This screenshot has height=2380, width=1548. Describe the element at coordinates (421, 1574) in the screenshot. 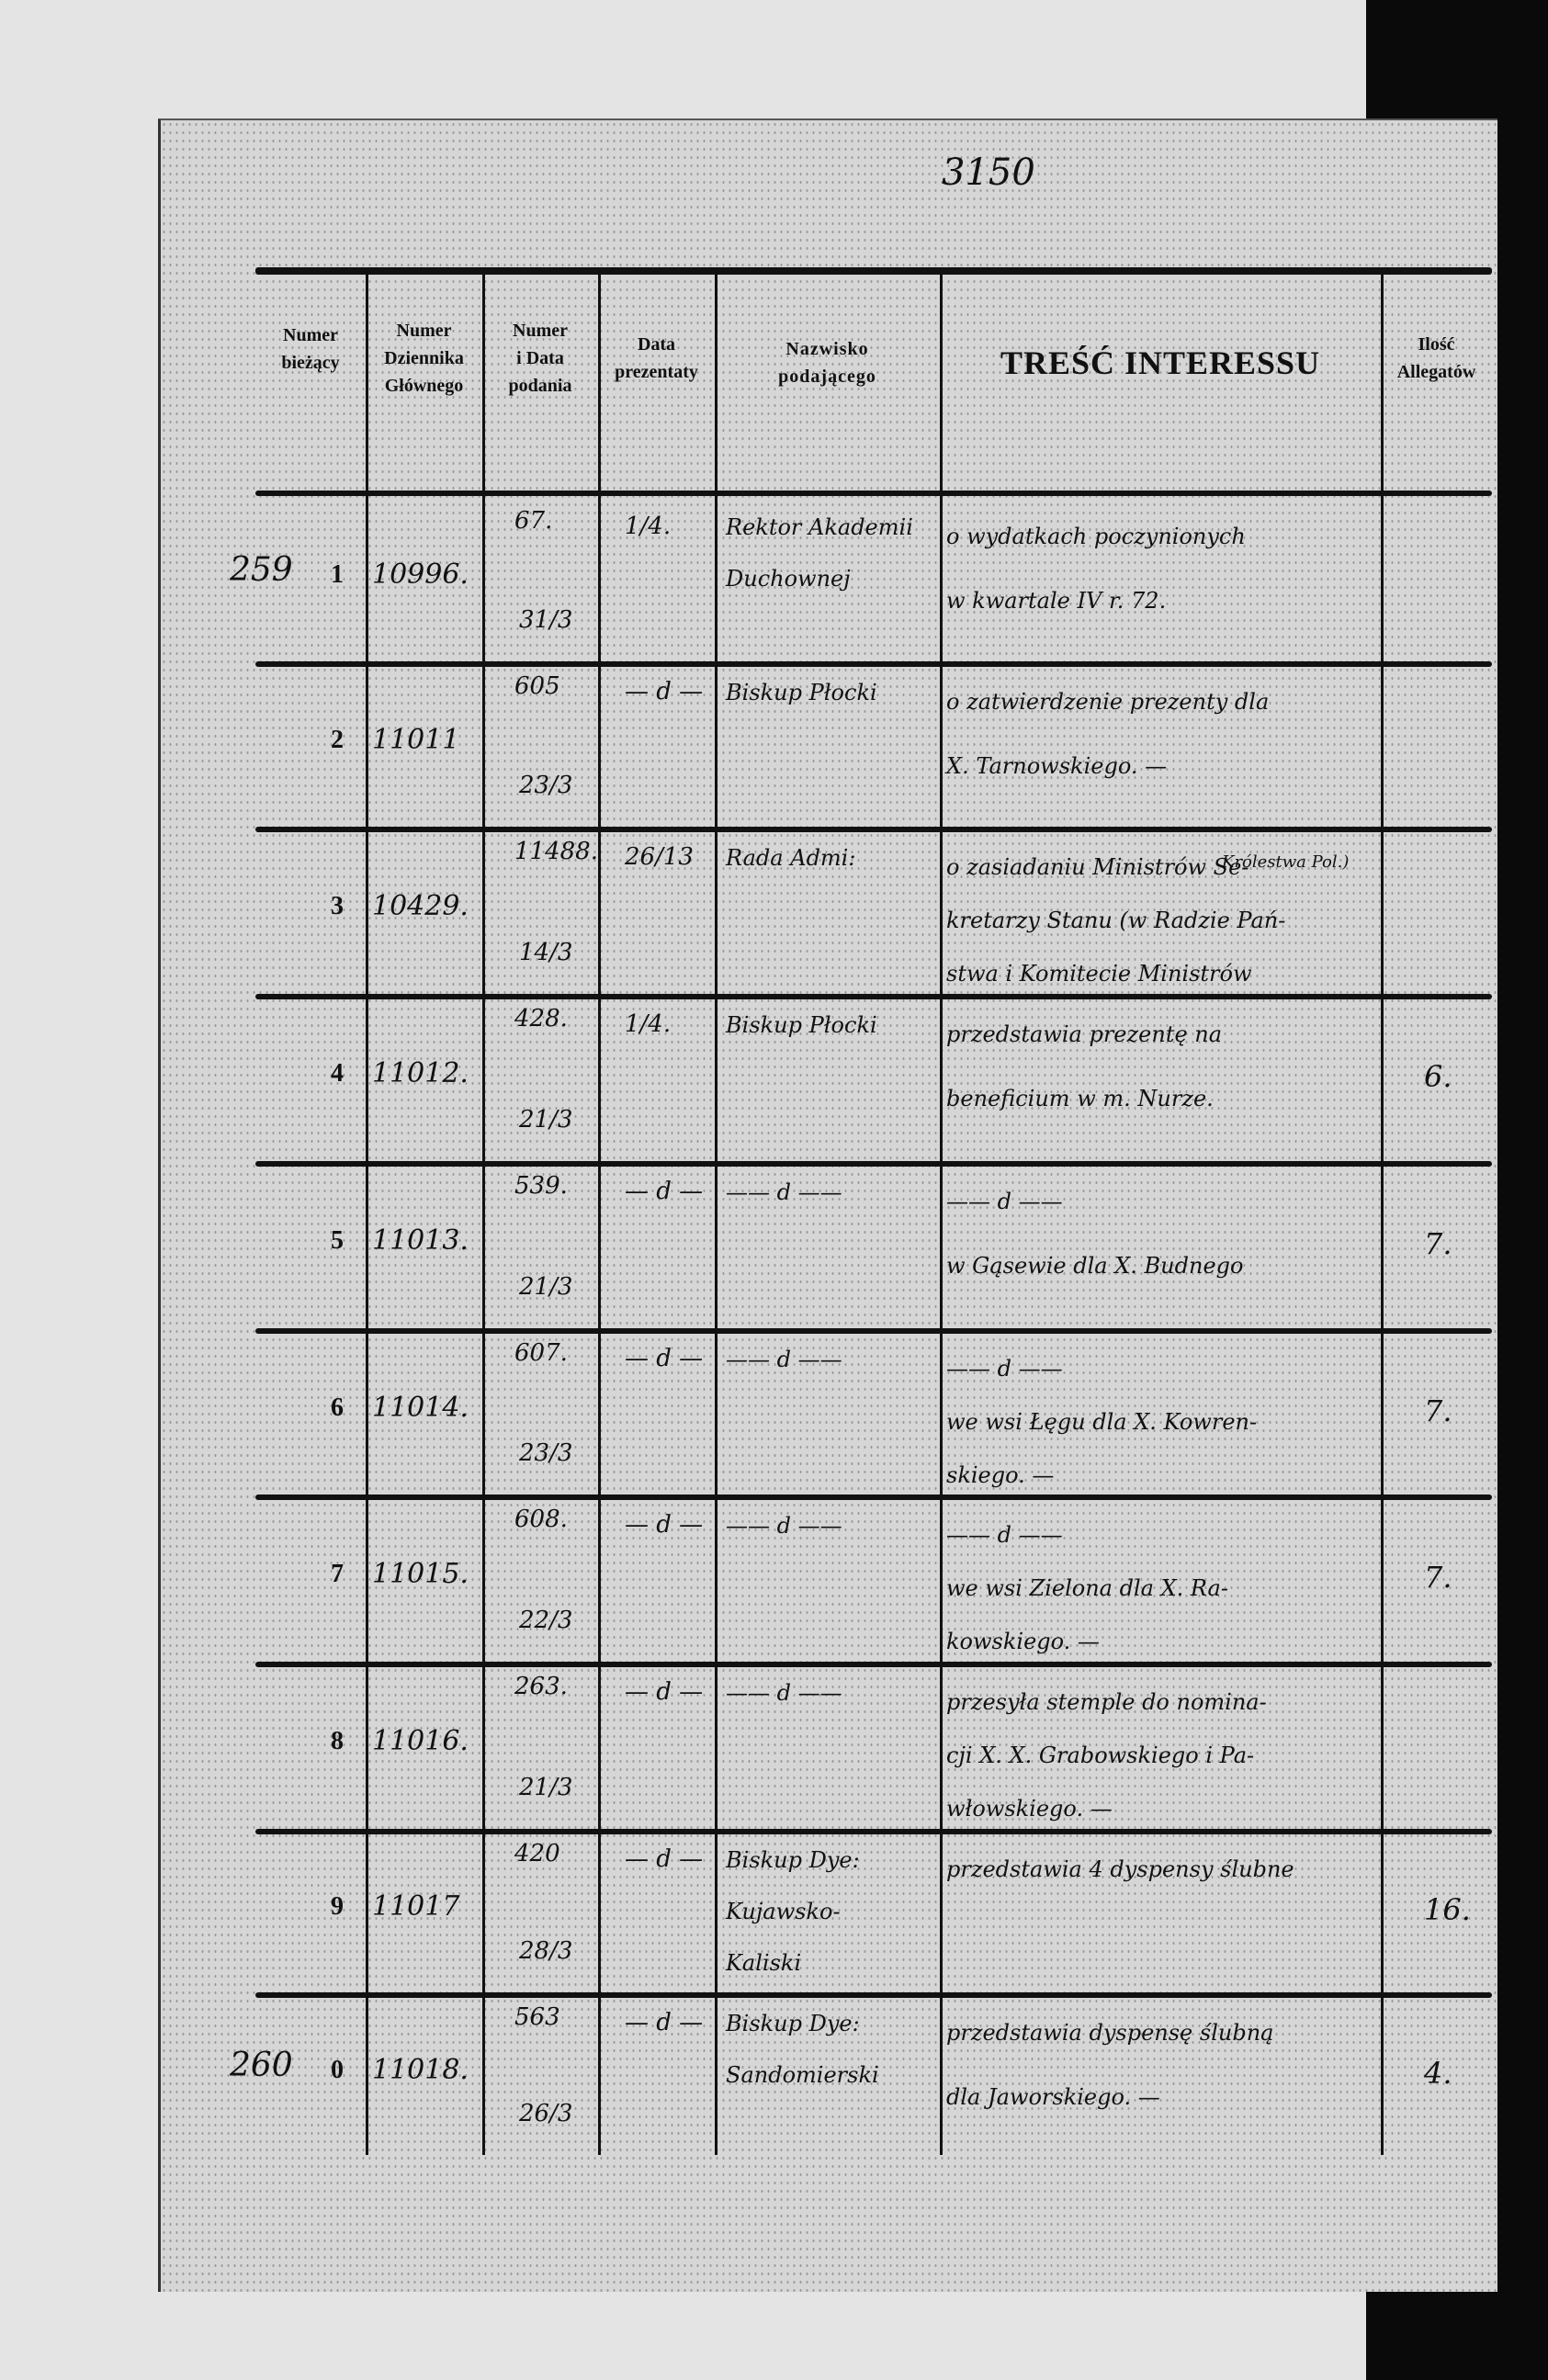

I see `journal-number: 11015.` at that location.